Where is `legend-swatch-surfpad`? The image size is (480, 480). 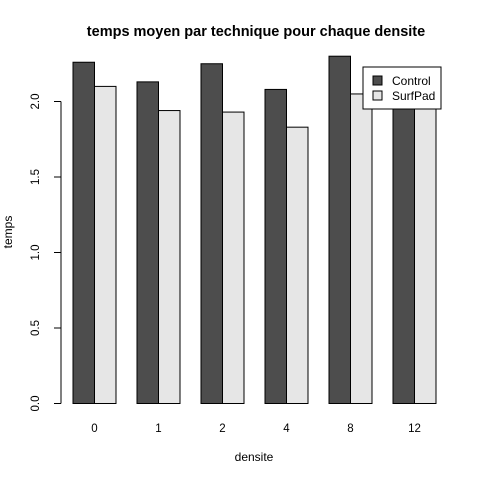
legend-swatch-surfpad is located at coordinates (377, 95).